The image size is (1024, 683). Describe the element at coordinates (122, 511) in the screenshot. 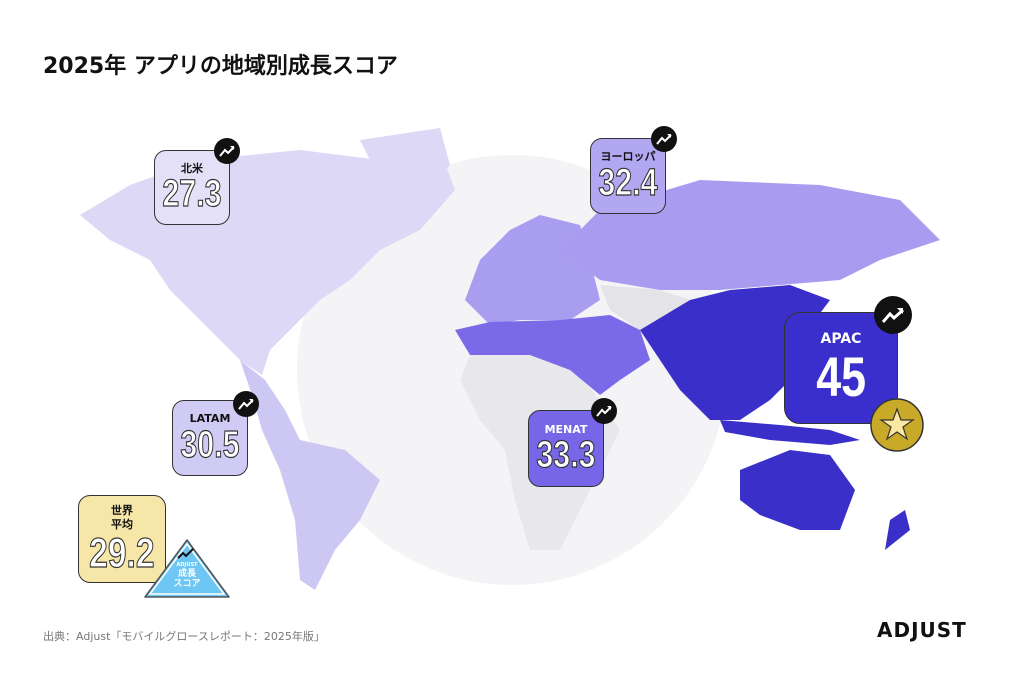

I see `world-average-label-1: 世界` at that location.